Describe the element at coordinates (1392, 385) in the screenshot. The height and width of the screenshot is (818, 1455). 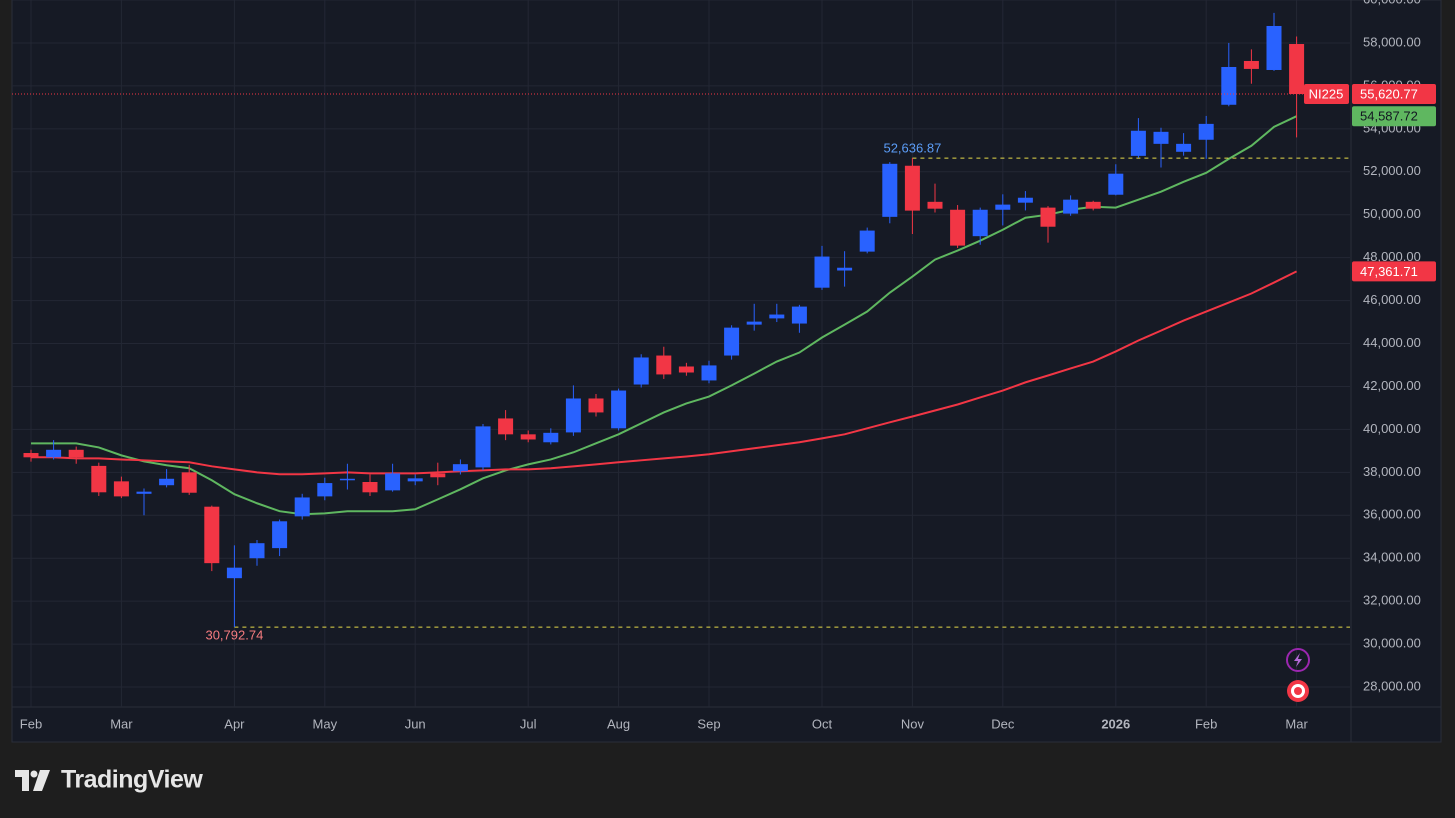
I see `y-tick-label: 42,000.00` at that location.